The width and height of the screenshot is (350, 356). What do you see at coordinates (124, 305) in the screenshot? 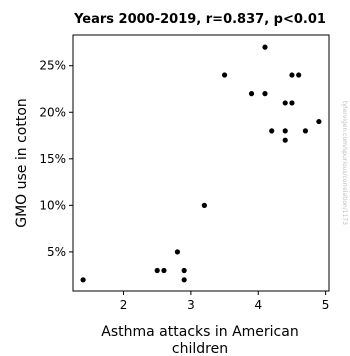
I see `x-tick-label: 2` at bounding box center [124, 305].